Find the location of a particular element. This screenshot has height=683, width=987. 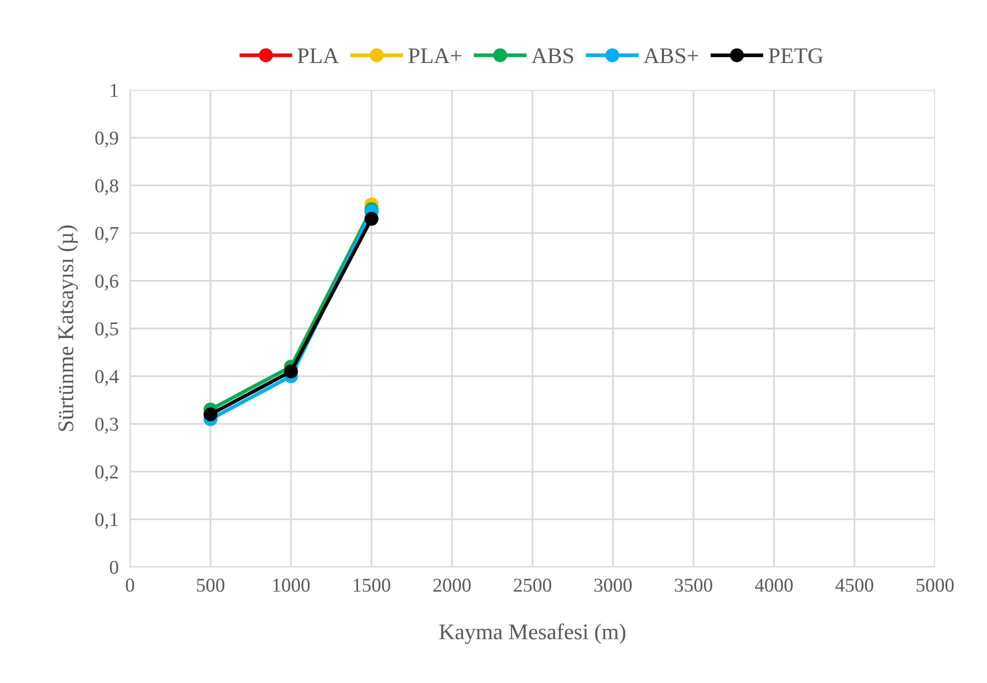

y-tick-label: 0,1 is located at coordinates (106, 521).